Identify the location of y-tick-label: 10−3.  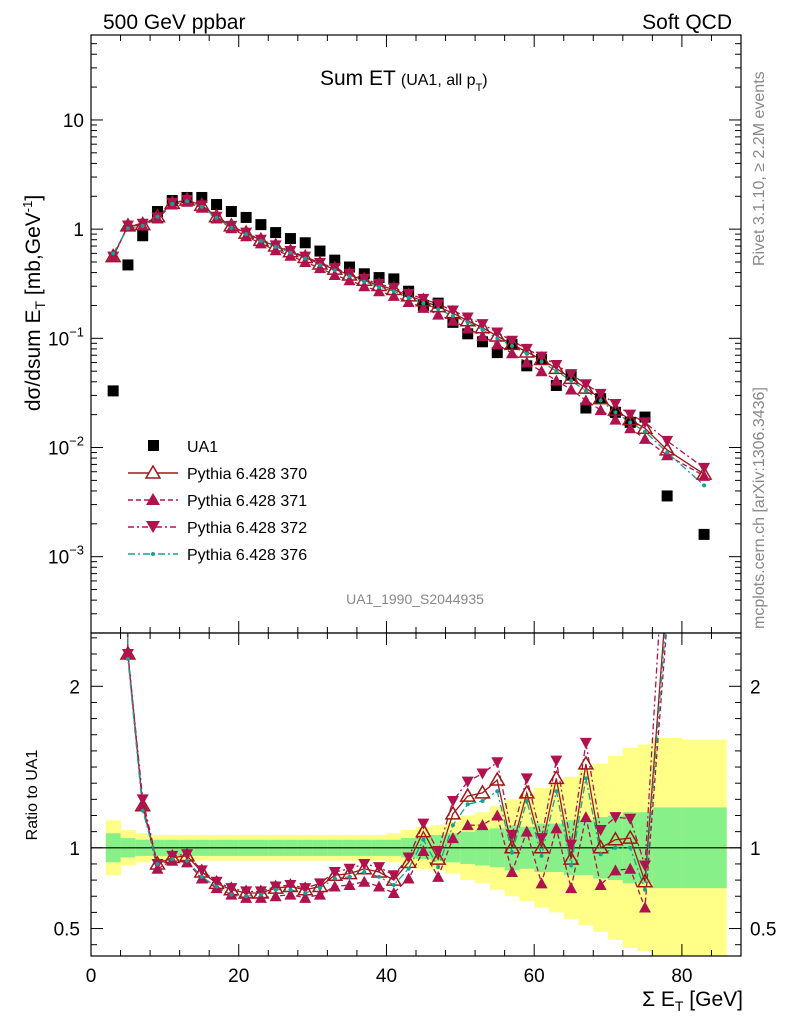
(66, 556).